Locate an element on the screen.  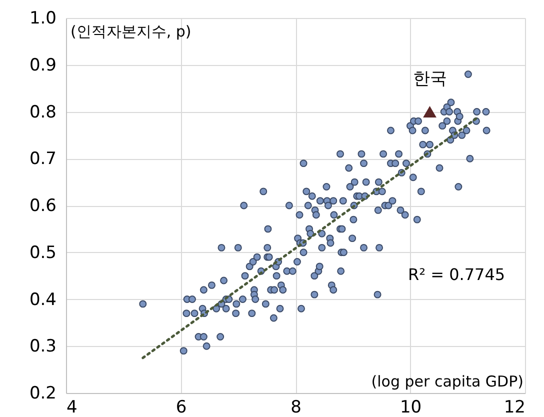
y-tick-label: 0.8 is located at coordinates (42, 112).